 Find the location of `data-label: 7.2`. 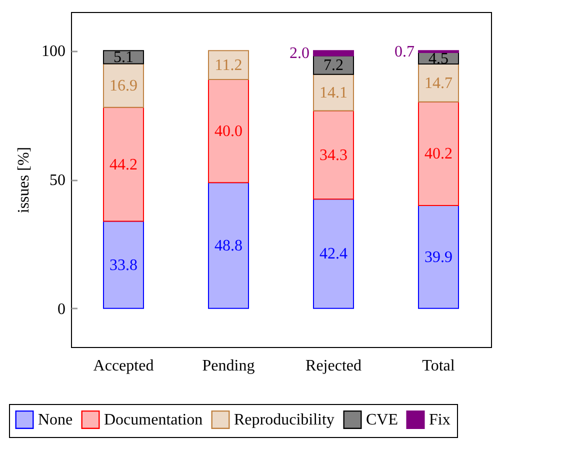

data-label: 7.2 is located at coordinates (334, 65).